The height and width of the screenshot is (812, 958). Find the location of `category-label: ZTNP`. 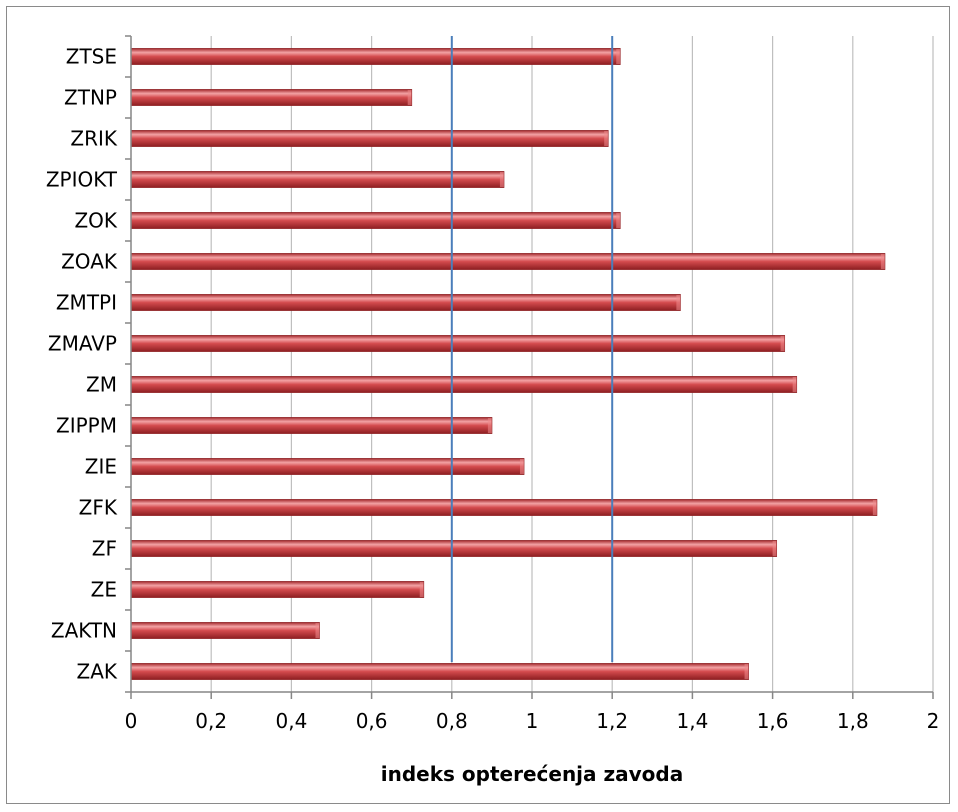

category-label: ZTNP is located at coordinates (90, 98).